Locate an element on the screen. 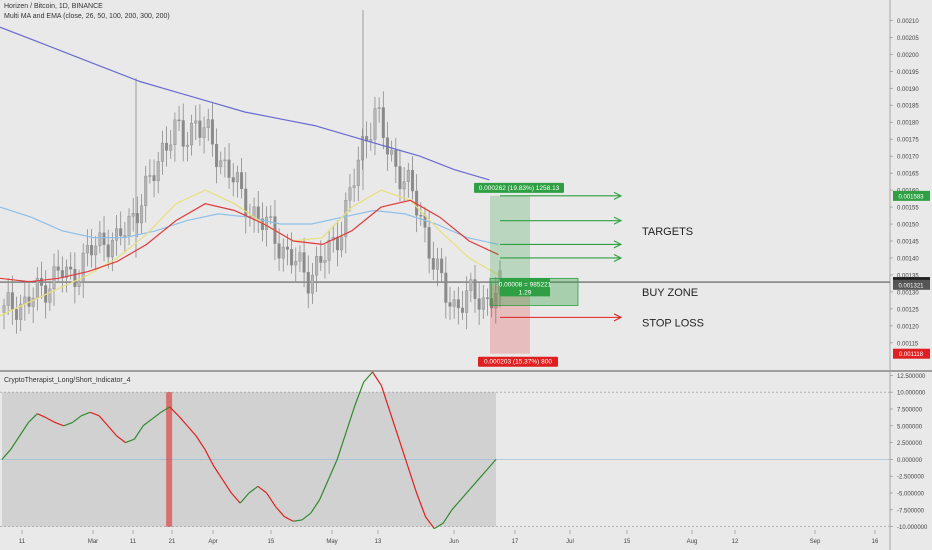 The height and width of the screenshot is (550, 932). price-tick-label: 0.00115 is located at coordinates (908, 344).